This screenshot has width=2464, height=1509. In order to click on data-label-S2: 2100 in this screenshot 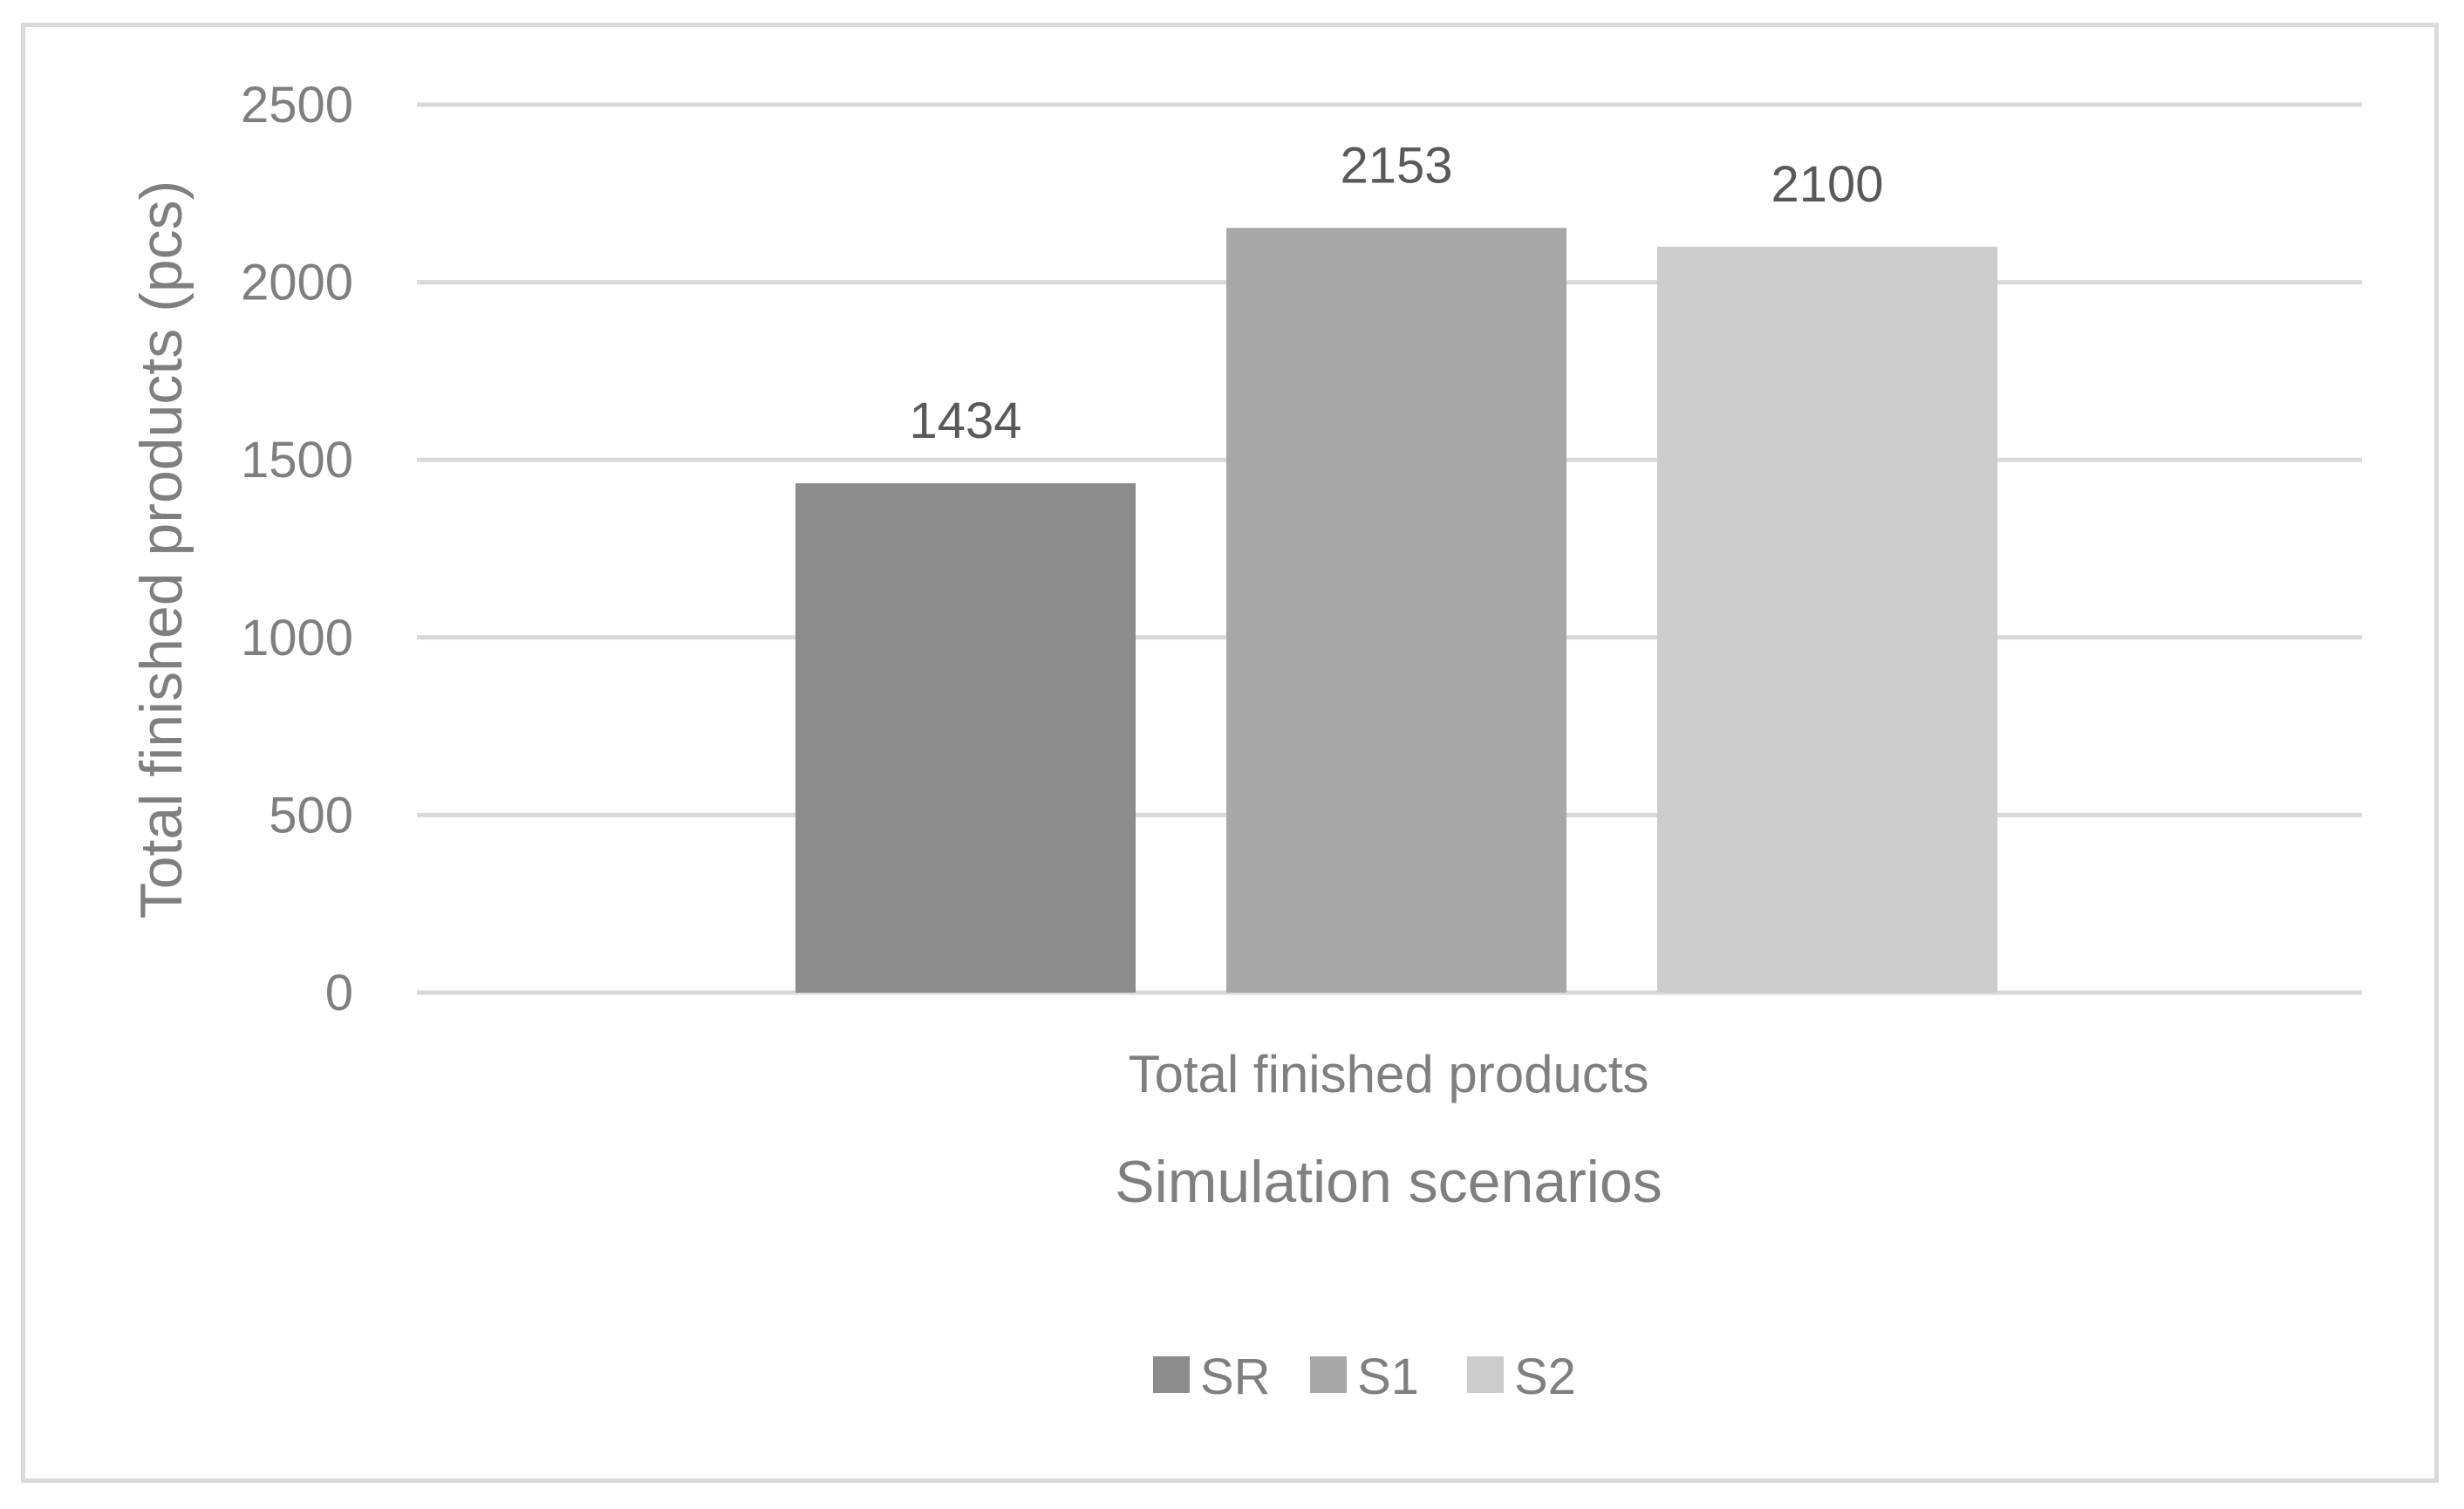, I will do `click(1827, 184)`.